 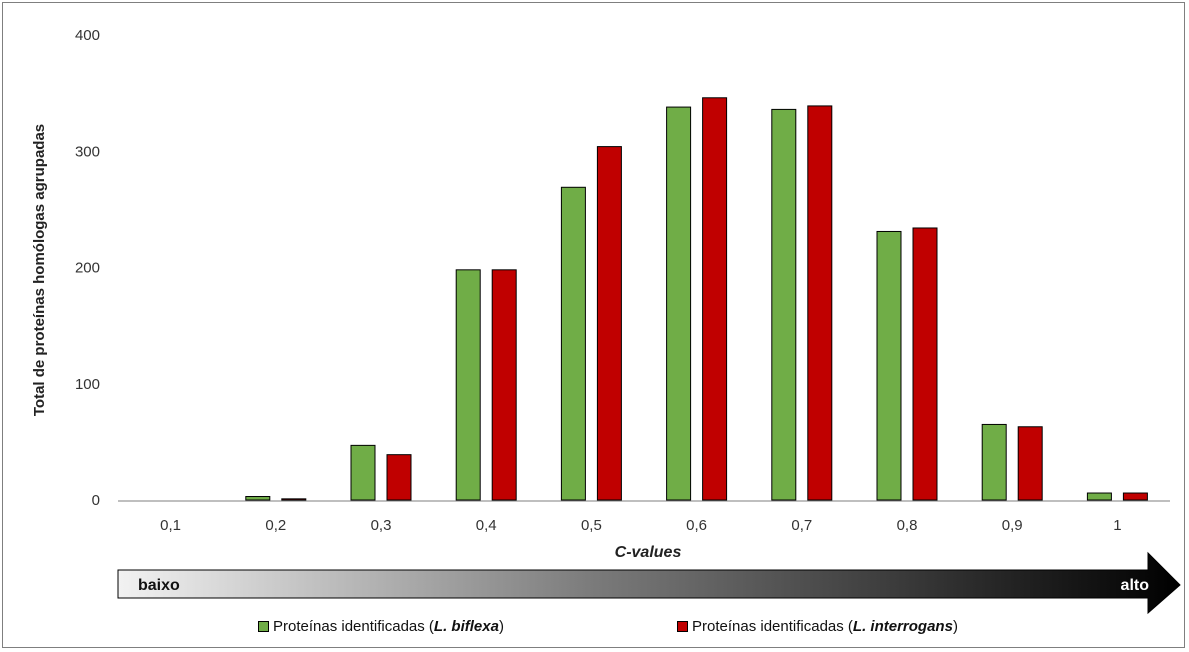 What do you see at coordinates (640, 525) in the screenshot?
I see `x-axis-ticks: 0,1 0,2 0,3 0,4 0,5 0,6 0,7 0,8 0,9 1` at bounding box center [640, 525].